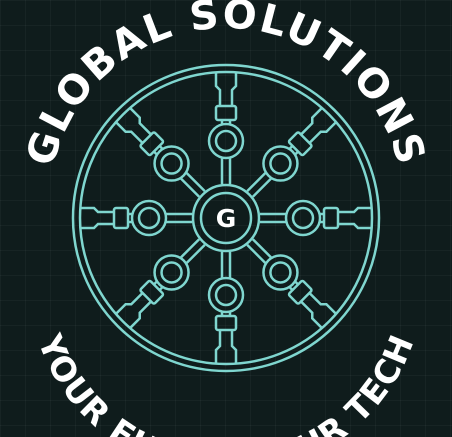 This screenshot has width=452, height=437. I want to click on center-letter: G, so click(226, 218).